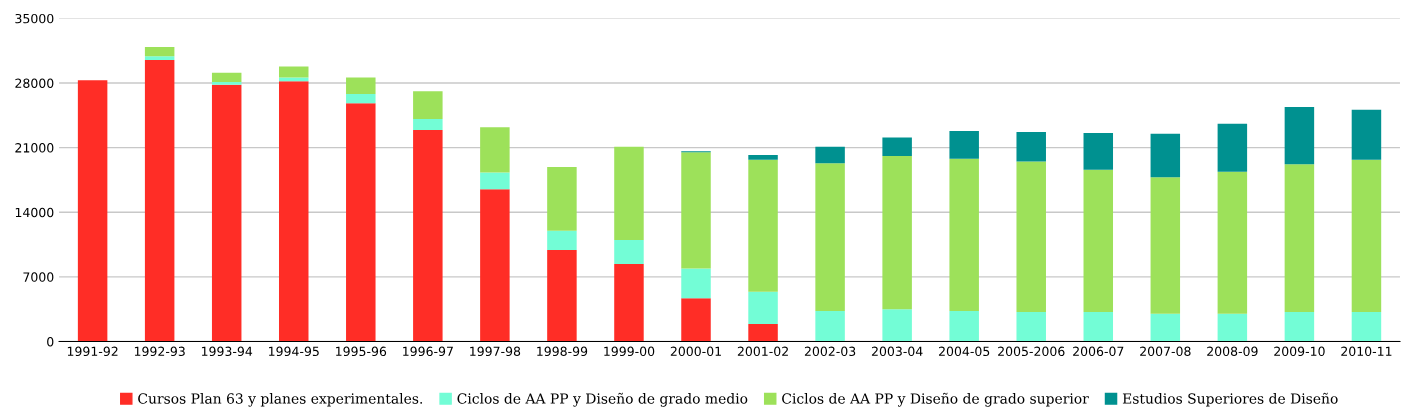 Image resolution: width=1407 pixels, height=409 pixels. What do you see at coordinates (830, 351) in the screenshot?
I see `x-tick-label: 2002-03` at bounding box center [830, 351].